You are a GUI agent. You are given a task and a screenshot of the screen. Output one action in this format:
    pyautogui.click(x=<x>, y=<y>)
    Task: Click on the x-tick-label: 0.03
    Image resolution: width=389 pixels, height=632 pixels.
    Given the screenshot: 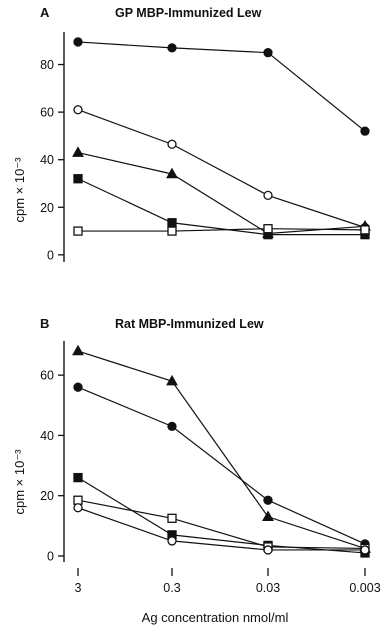 What is the action you would take?
    pyautogui.click(x=268, y=588)
    